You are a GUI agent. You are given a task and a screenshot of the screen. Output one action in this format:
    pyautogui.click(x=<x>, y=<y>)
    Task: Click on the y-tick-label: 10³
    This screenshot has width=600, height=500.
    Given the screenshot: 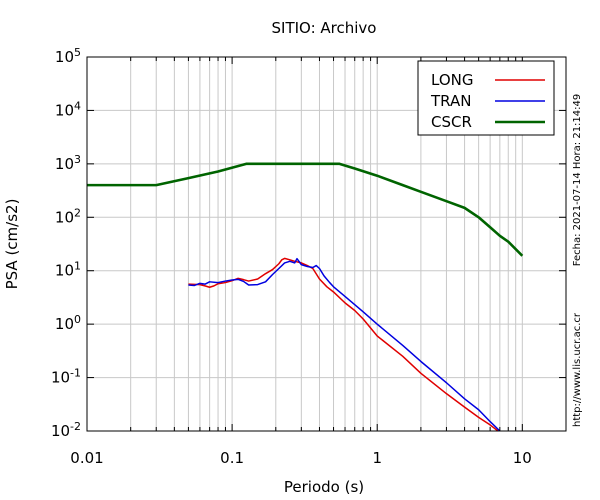 What is the action you would take?
    pyautogui.click(x=68, y=163)
    